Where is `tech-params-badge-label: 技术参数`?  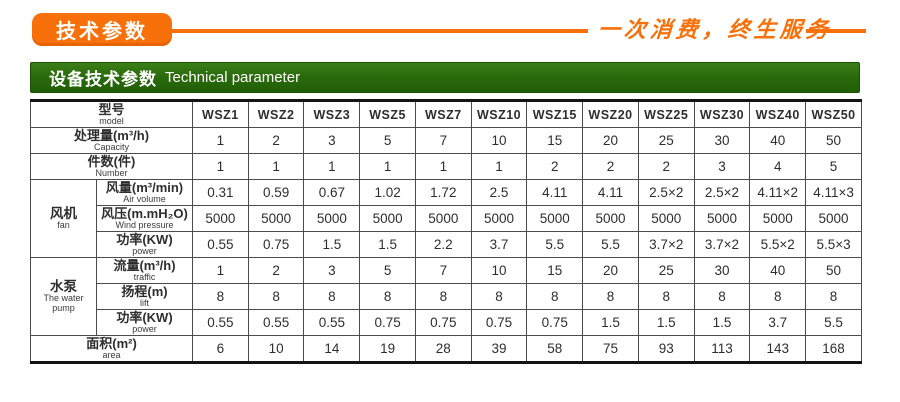 tech-params-badge-label: 技术参数 is located at coordinates (102, 32).